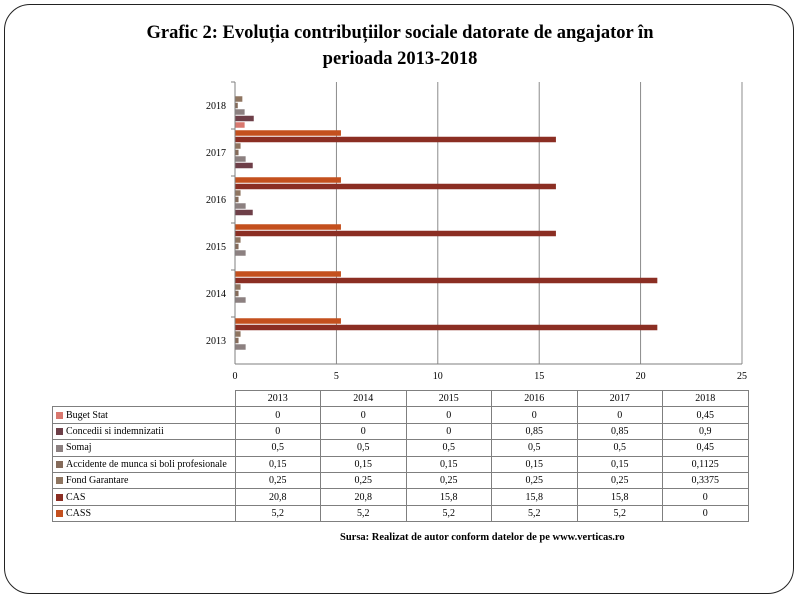 The width and height of the screenshot is (800, 600). Describe the element at coordinates (705, 464) in the screenshot. I see `table-cell: 0,1125` at that location.